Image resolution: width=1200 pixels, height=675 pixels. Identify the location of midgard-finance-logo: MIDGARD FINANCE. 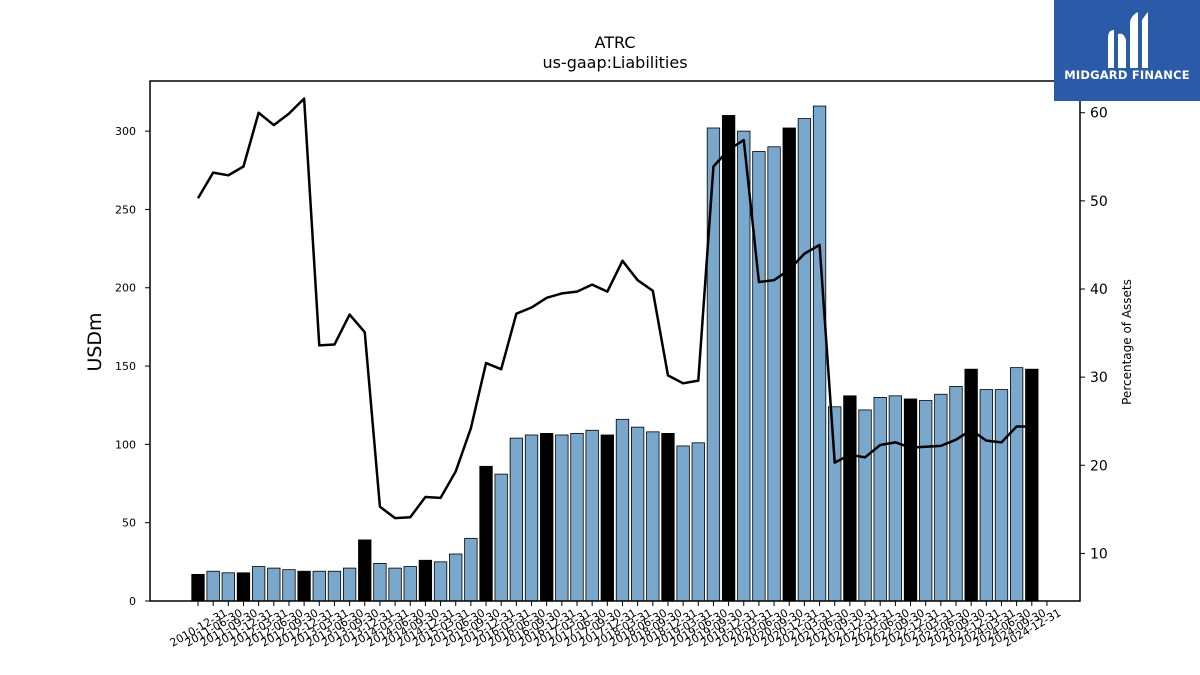
(1127, 50).